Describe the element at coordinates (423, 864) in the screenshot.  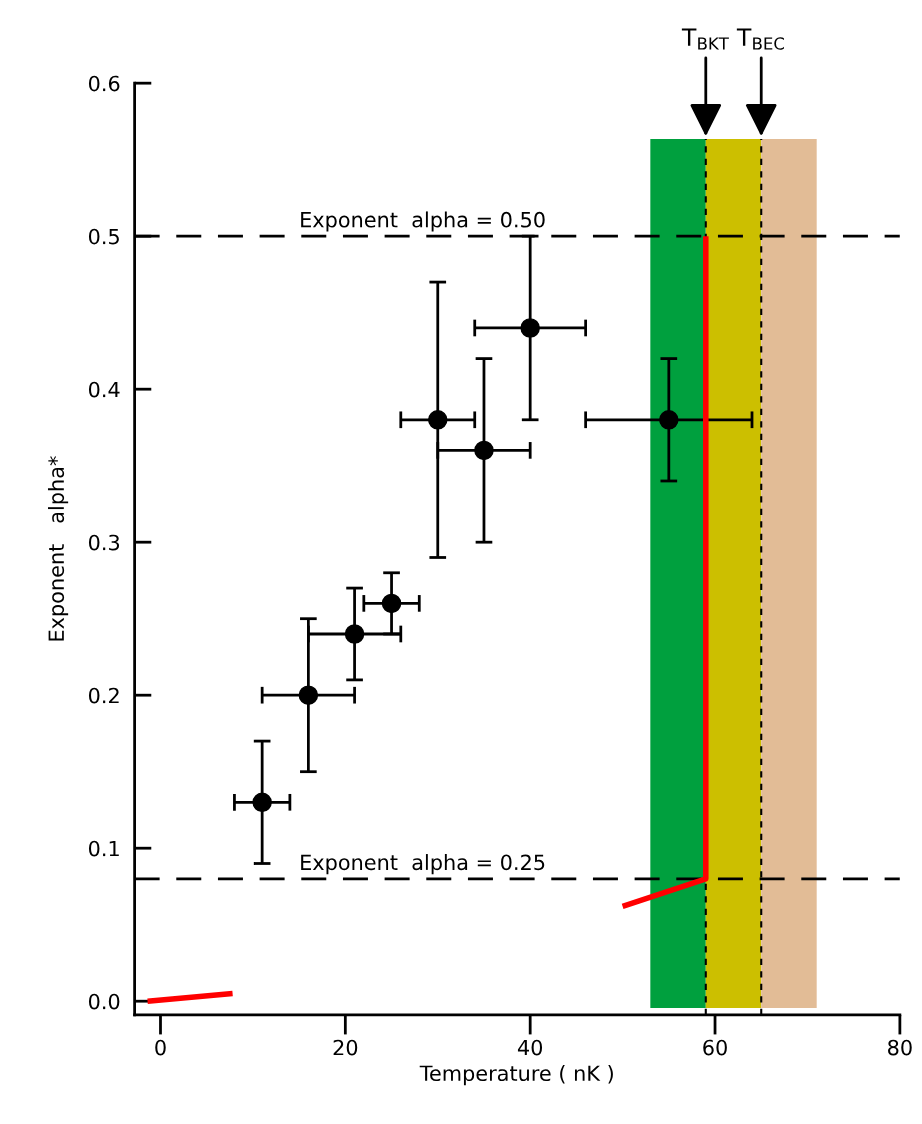
I see `annotation: Exponent alpha = 0.25` at that location.